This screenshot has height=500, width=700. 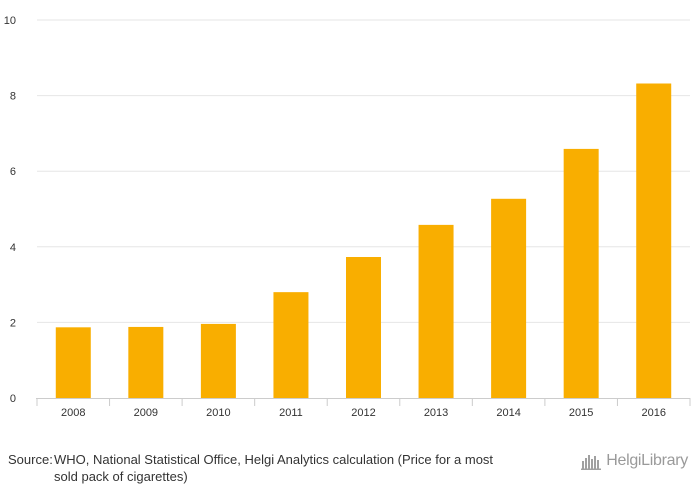 What do you see at coordinates (291, 345) in the screenshot?
I see `bar-2011` at bounding box center [291, 345].